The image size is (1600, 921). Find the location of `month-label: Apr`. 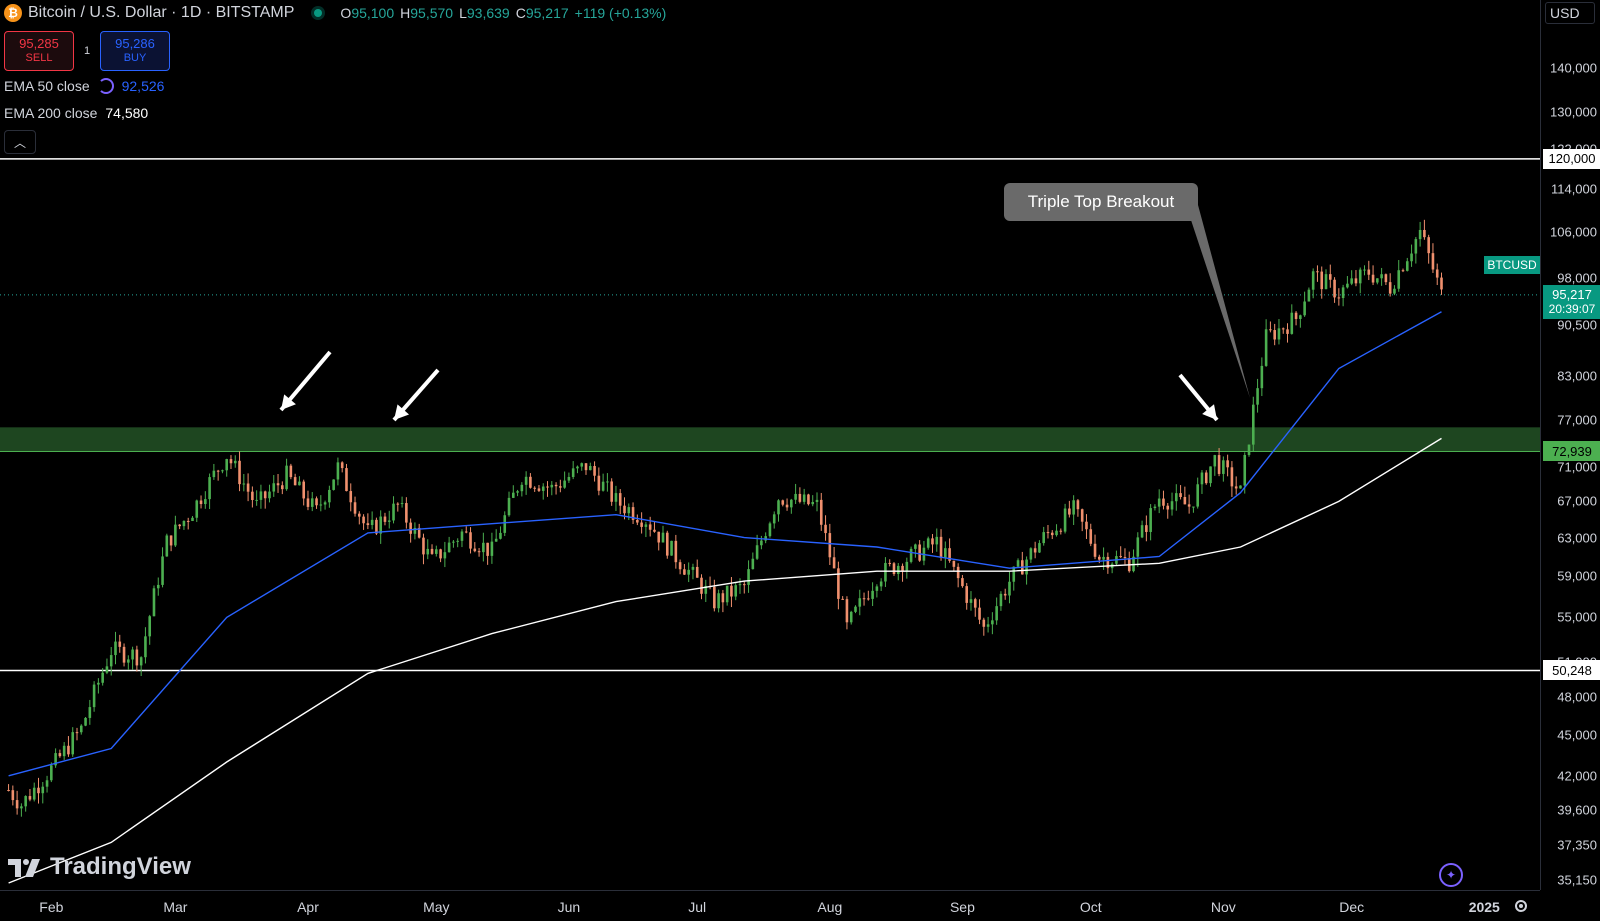

month-label: Apr is located at coordinates (308, 907).